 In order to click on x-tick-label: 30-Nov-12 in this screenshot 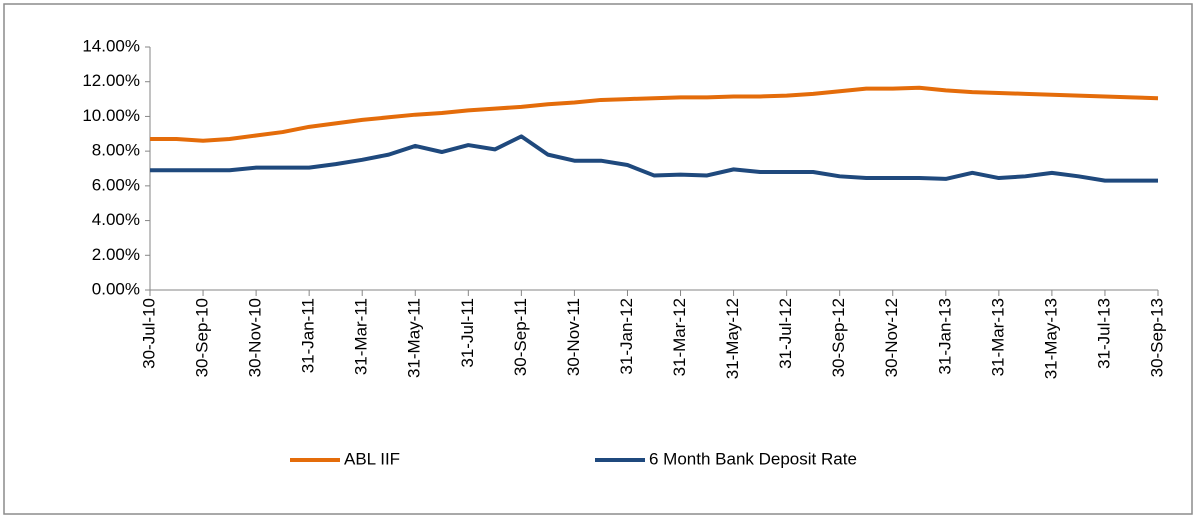, I will do `click(891, 337)`.